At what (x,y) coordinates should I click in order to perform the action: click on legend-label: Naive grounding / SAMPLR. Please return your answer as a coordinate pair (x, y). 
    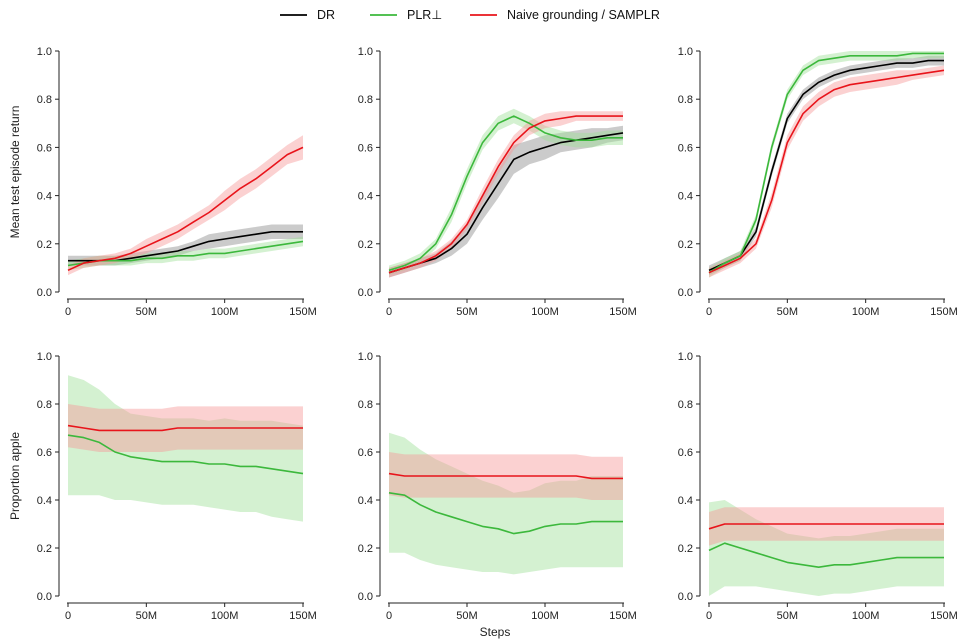
    Looking at the image, I should click on (583, 15).